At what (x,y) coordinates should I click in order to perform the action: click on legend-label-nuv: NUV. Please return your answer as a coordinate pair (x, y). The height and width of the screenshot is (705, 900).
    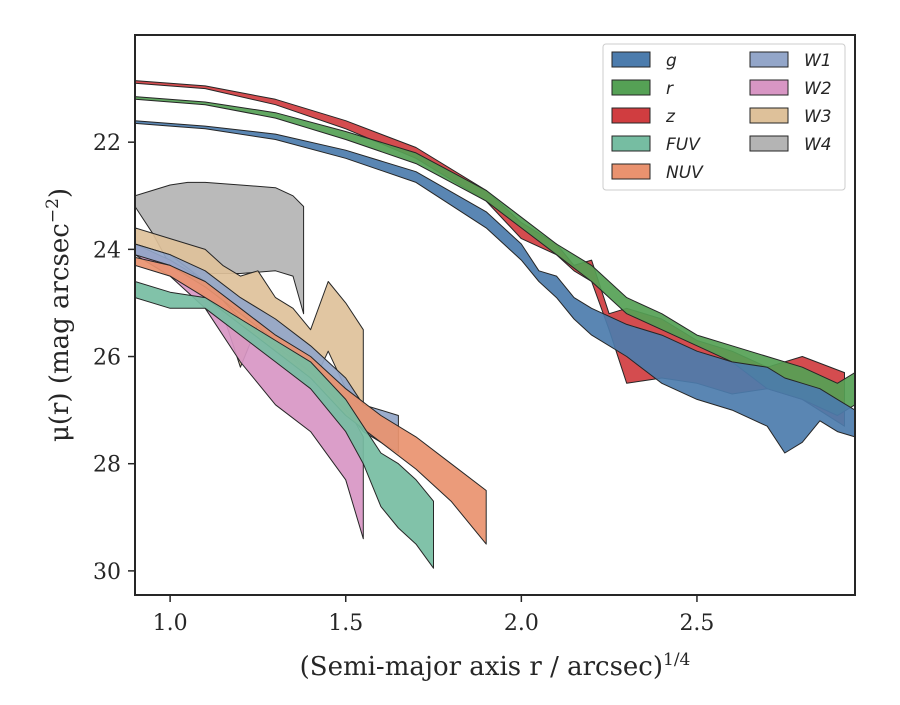
    Looking at the image, I should click on (685, 173).